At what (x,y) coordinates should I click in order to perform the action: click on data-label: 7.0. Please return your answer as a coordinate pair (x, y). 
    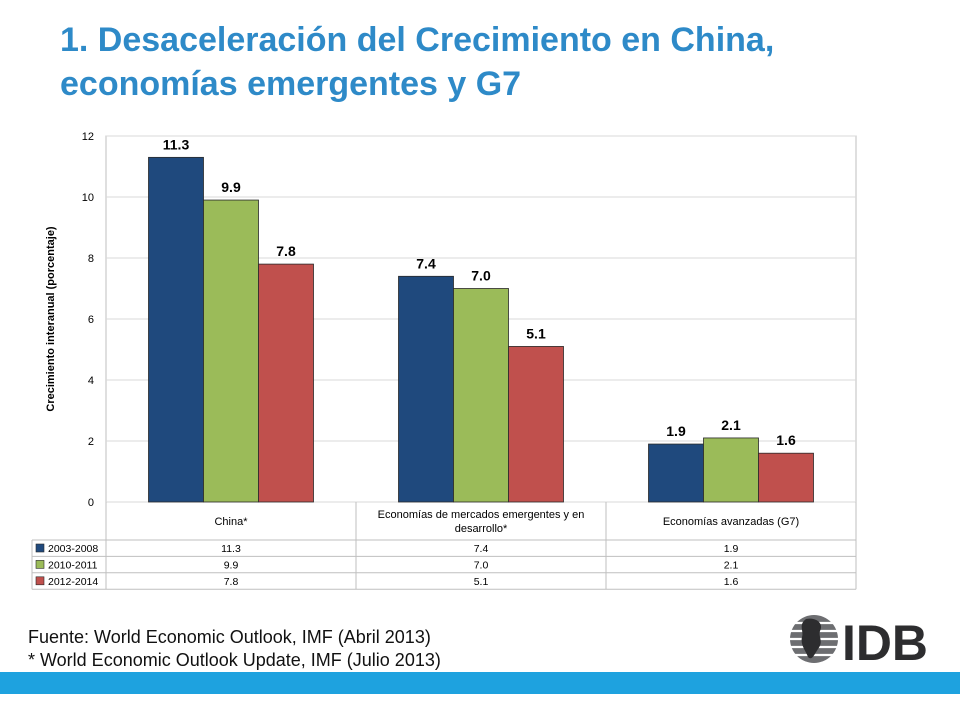
    Looking at the image, I should click on (481, 276).